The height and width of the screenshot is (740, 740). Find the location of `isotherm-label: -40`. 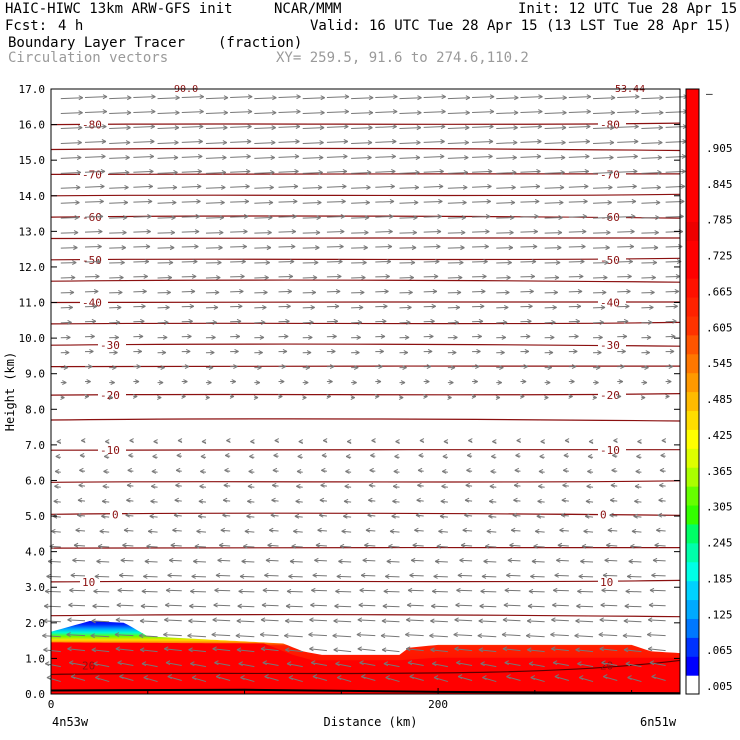

isotherm-label: -40 is located at coordinates (610, 303).